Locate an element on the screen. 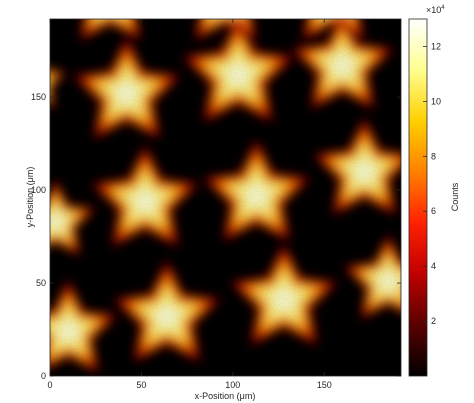 The width and height of the screenshot is (474, 403). x-tick-label: 100 is located at coordinates (232, 385).